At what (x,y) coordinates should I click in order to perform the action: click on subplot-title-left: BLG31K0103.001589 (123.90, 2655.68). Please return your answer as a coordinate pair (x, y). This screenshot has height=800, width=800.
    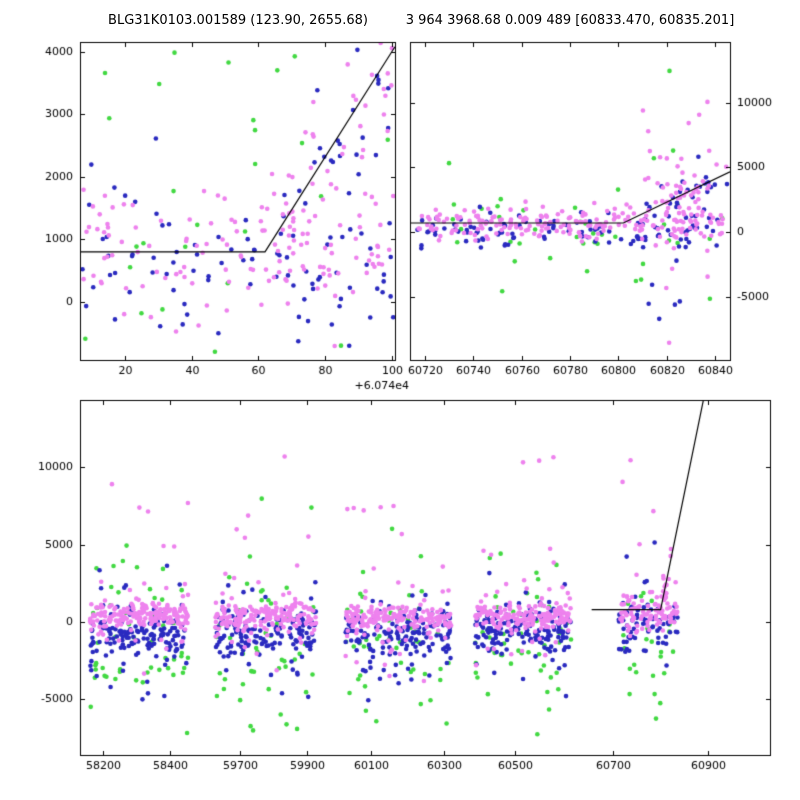
    Looking at the image, I should click on (238, 20).